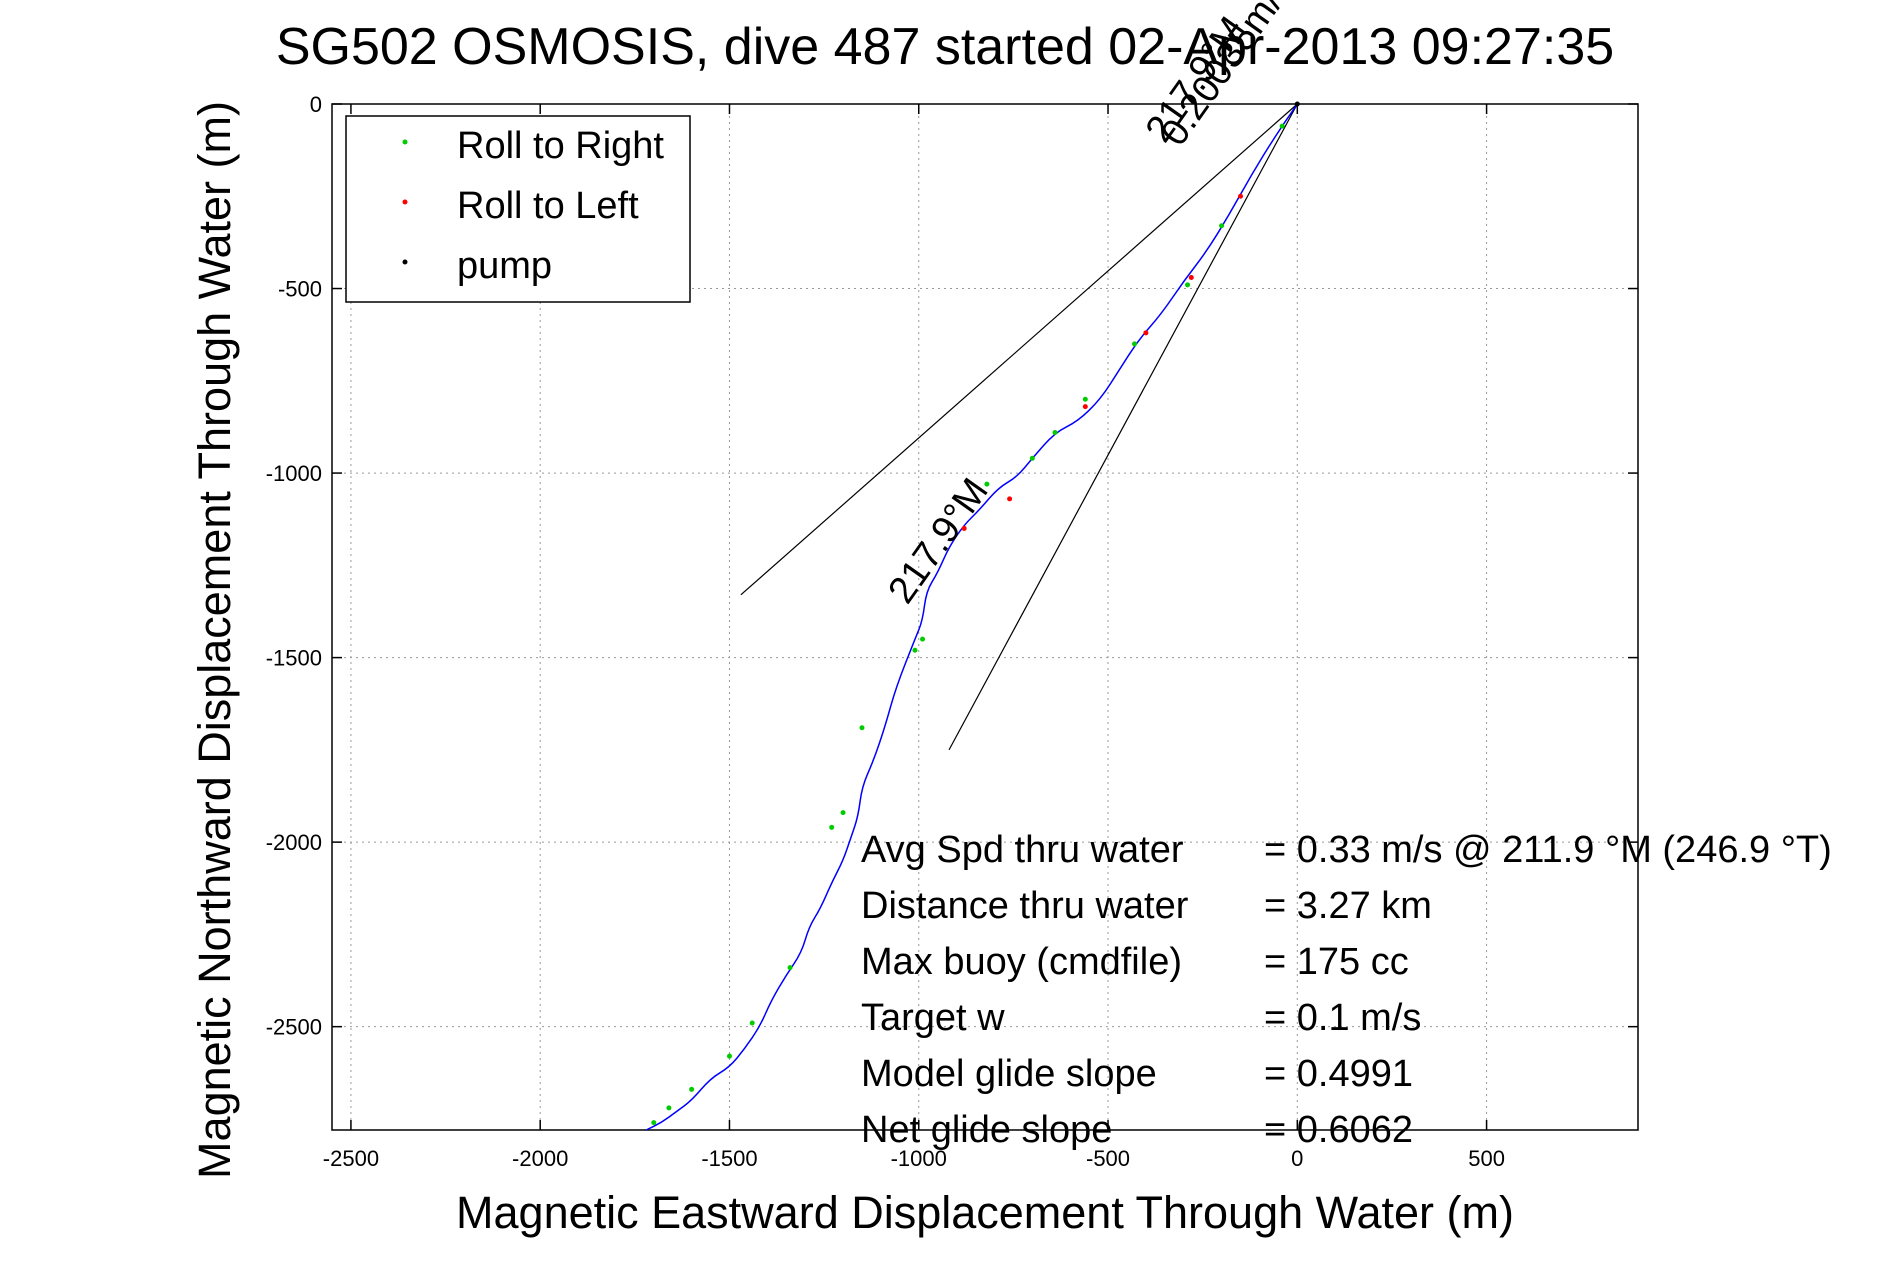  Describe the element at coordinates (300, 289) in the screenshot. I see `y-tick-label: -500` at that location.